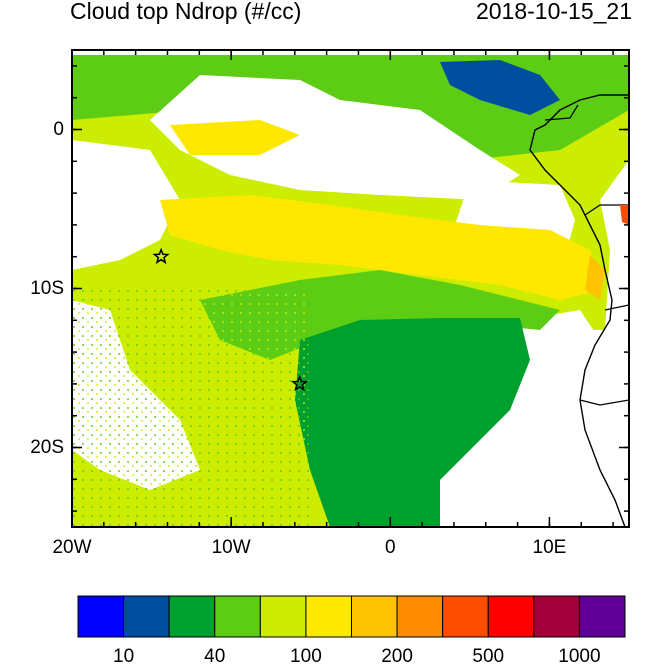 The width and height of the screenshot is (650, 668). What do you see at coordinates (186, 12) in the screenshot?
I see `map-title: Cloud top Ndrop (#/cc)` at bounding box center [186, 12].